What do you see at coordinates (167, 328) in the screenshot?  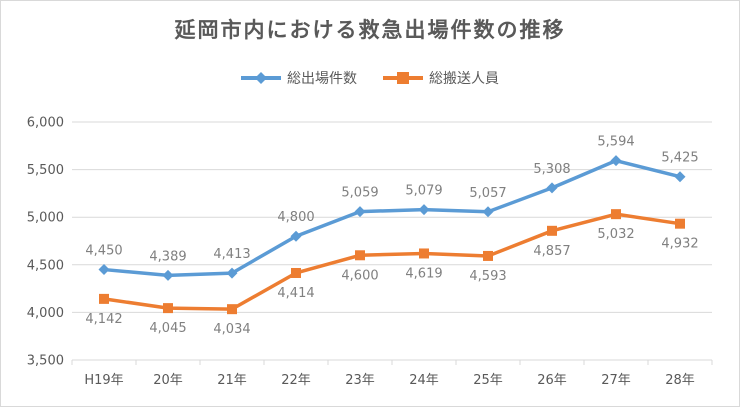 I see `data-label: 4,045` at bounding box center [167, 328].